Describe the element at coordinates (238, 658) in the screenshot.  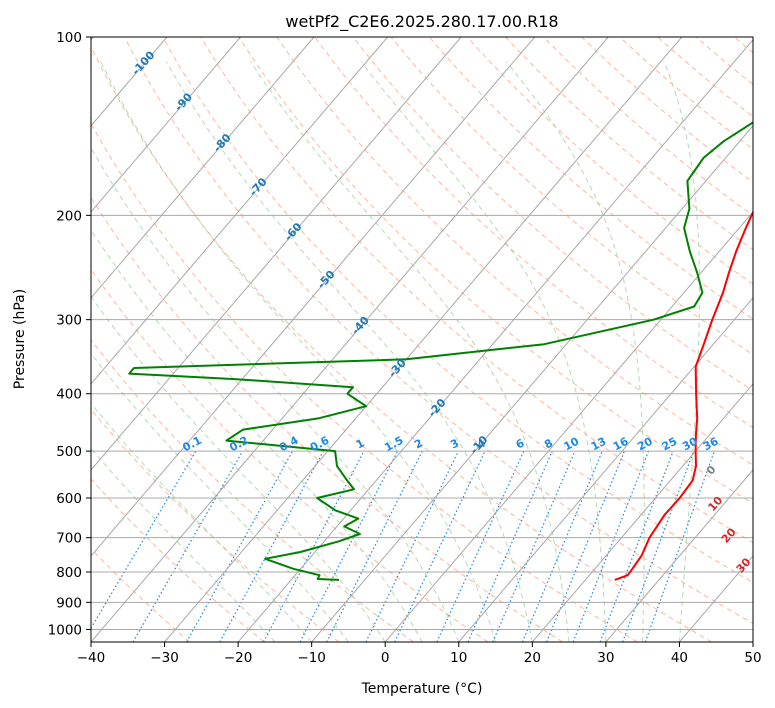
I see `x-tick-label: −20` at that location.